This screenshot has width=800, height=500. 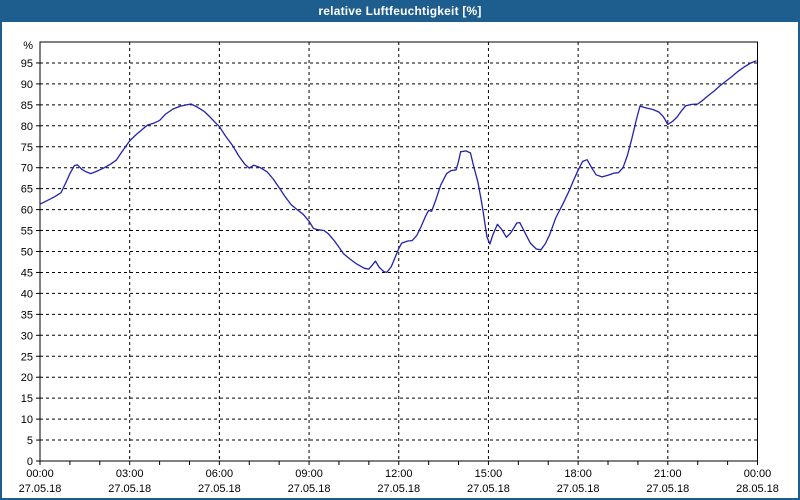 What do you see at coordinates (27, 399) in the screenshot?
I see `y-tick-label: 15` at bounding box center [27, 399].